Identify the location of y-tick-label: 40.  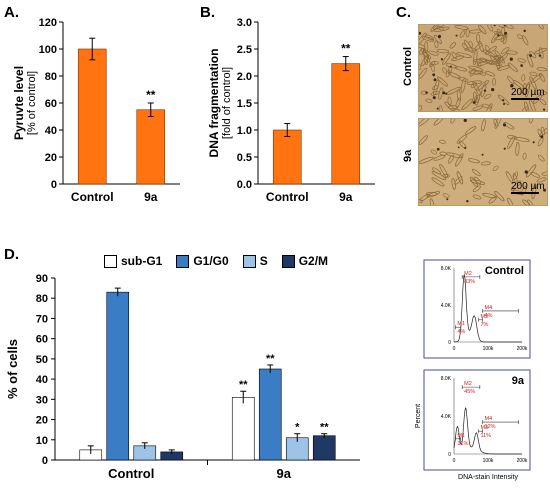
(51, 131).